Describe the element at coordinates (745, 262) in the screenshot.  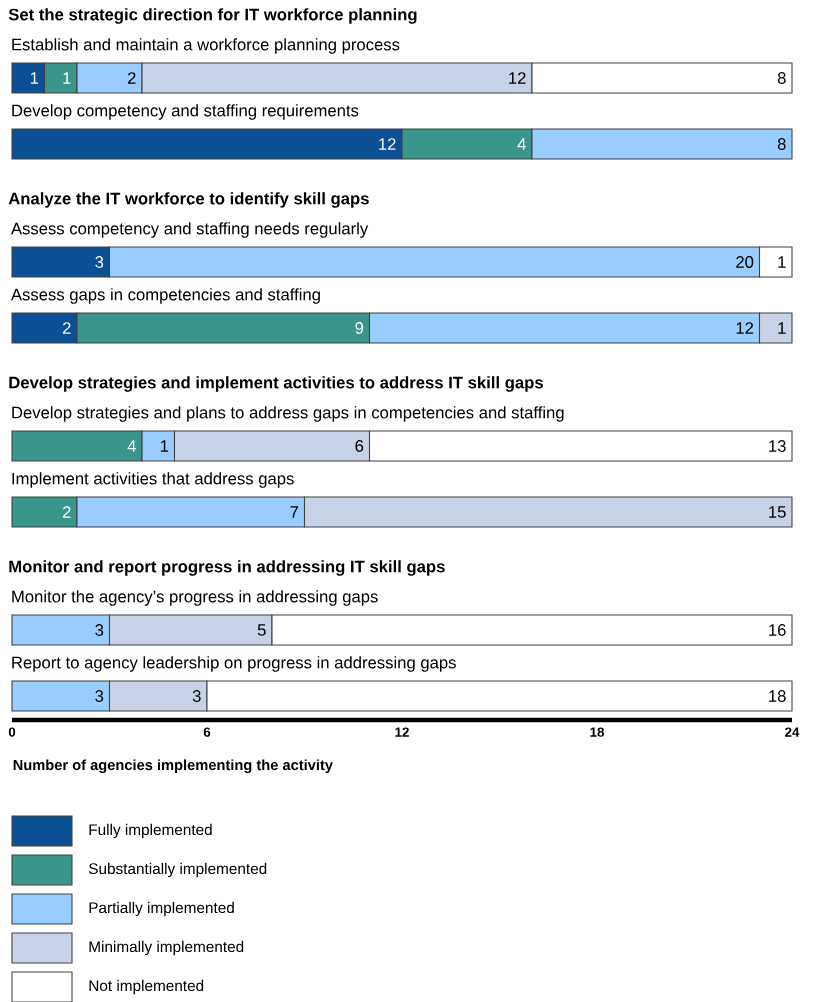
I see `data-label: 20` at that location.